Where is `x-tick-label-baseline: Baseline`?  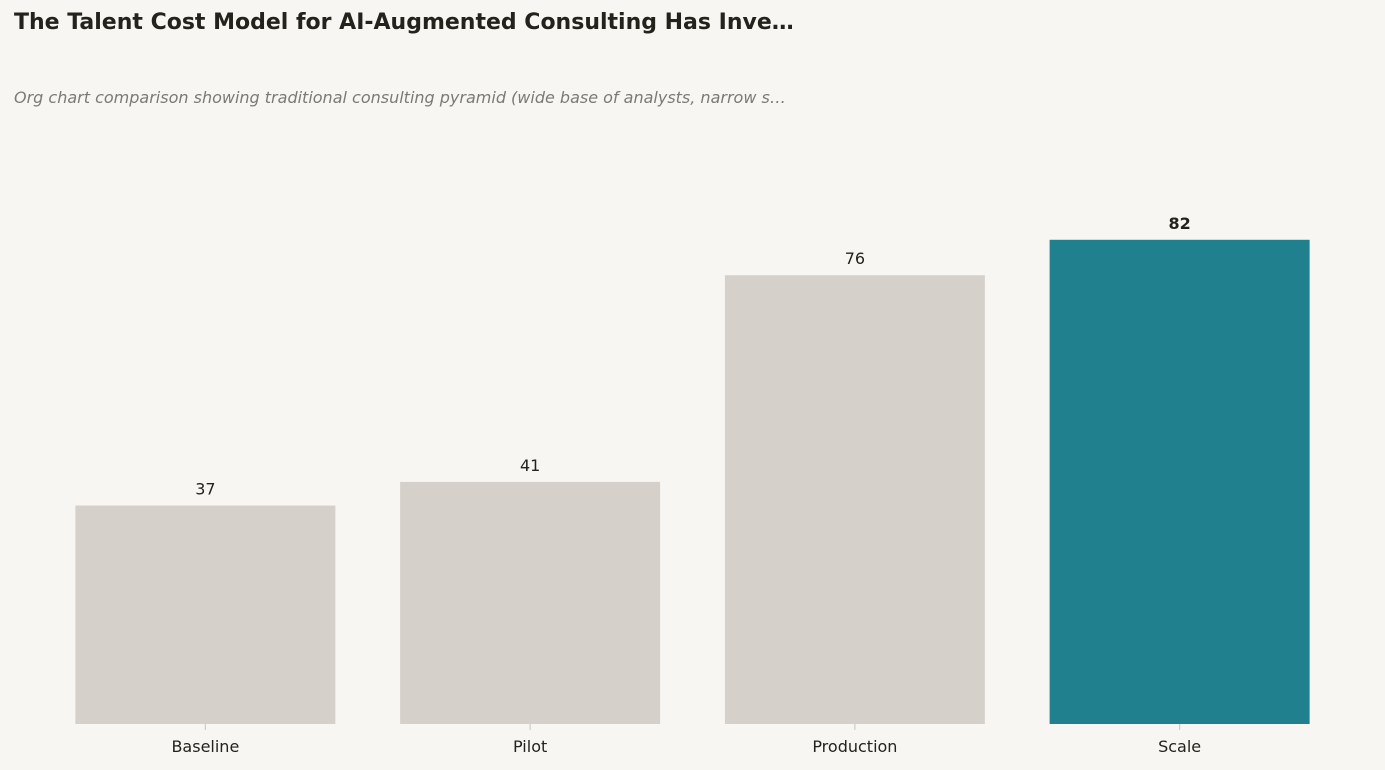
x-tick-label-baseline: Baseline is located at coordinates (205, 746).